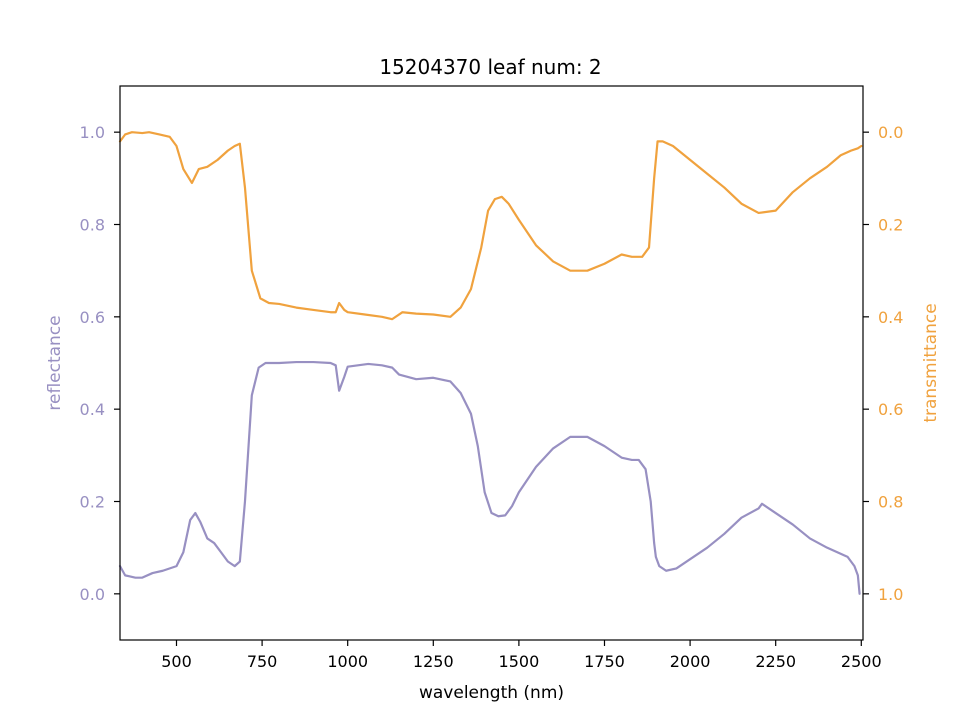  Describe the element at coordinates (347, 661) in the screenshot. I see `x-tick-label: 1000` at that location.